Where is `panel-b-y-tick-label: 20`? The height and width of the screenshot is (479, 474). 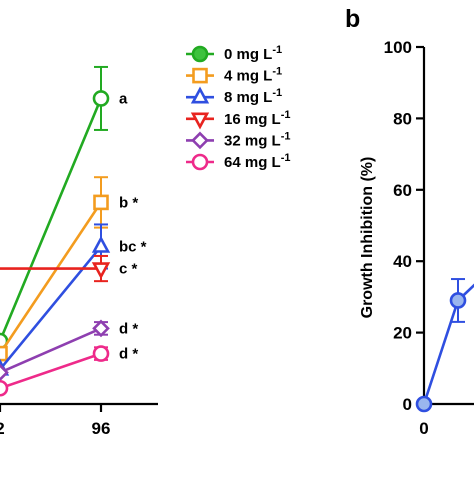
panel-b-y-tick-label: 20 is located at coordinates (402, 333).